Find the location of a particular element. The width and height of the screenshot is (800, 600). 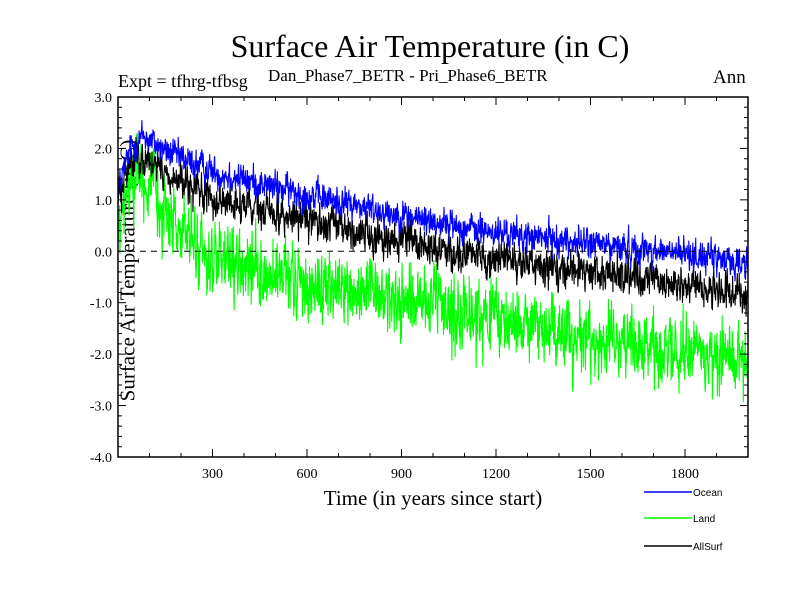

legend-label-allsurf: AllSurf is located at coordinates (708, 547).